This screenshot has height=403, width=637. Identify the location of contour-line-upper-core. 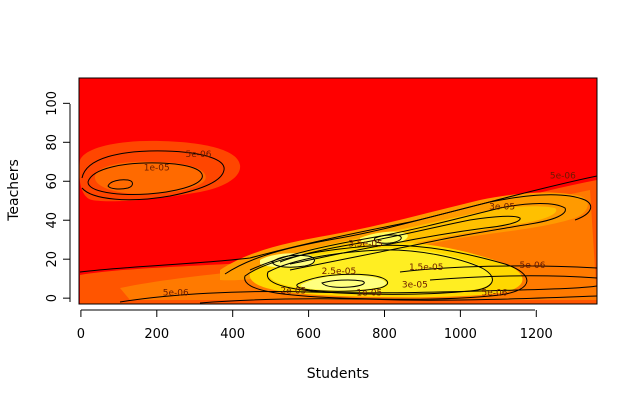
(293, 261).